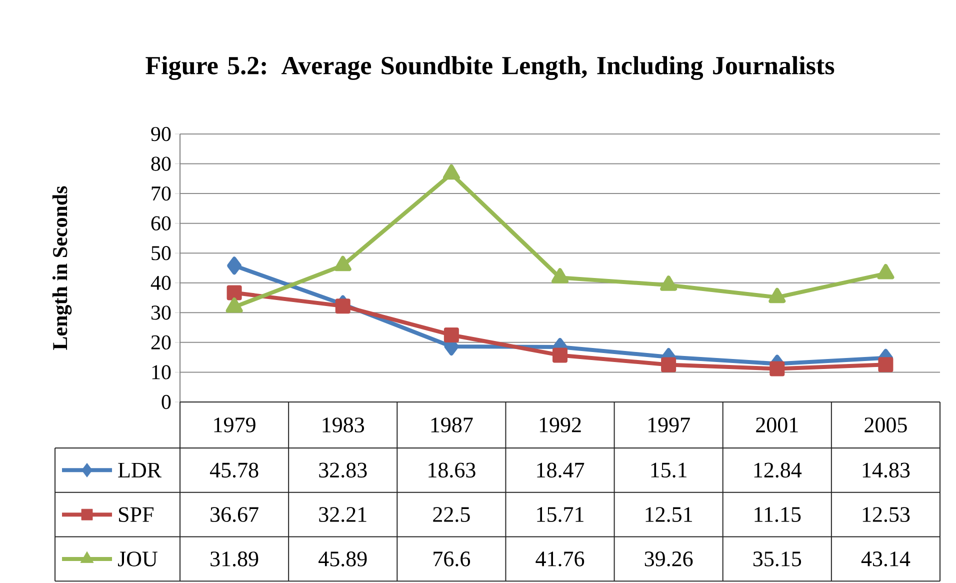  What do you see at coordinates (886, 514) in the screenshot?
I see `data-label: 12.53` at bounding box center [886, 514].